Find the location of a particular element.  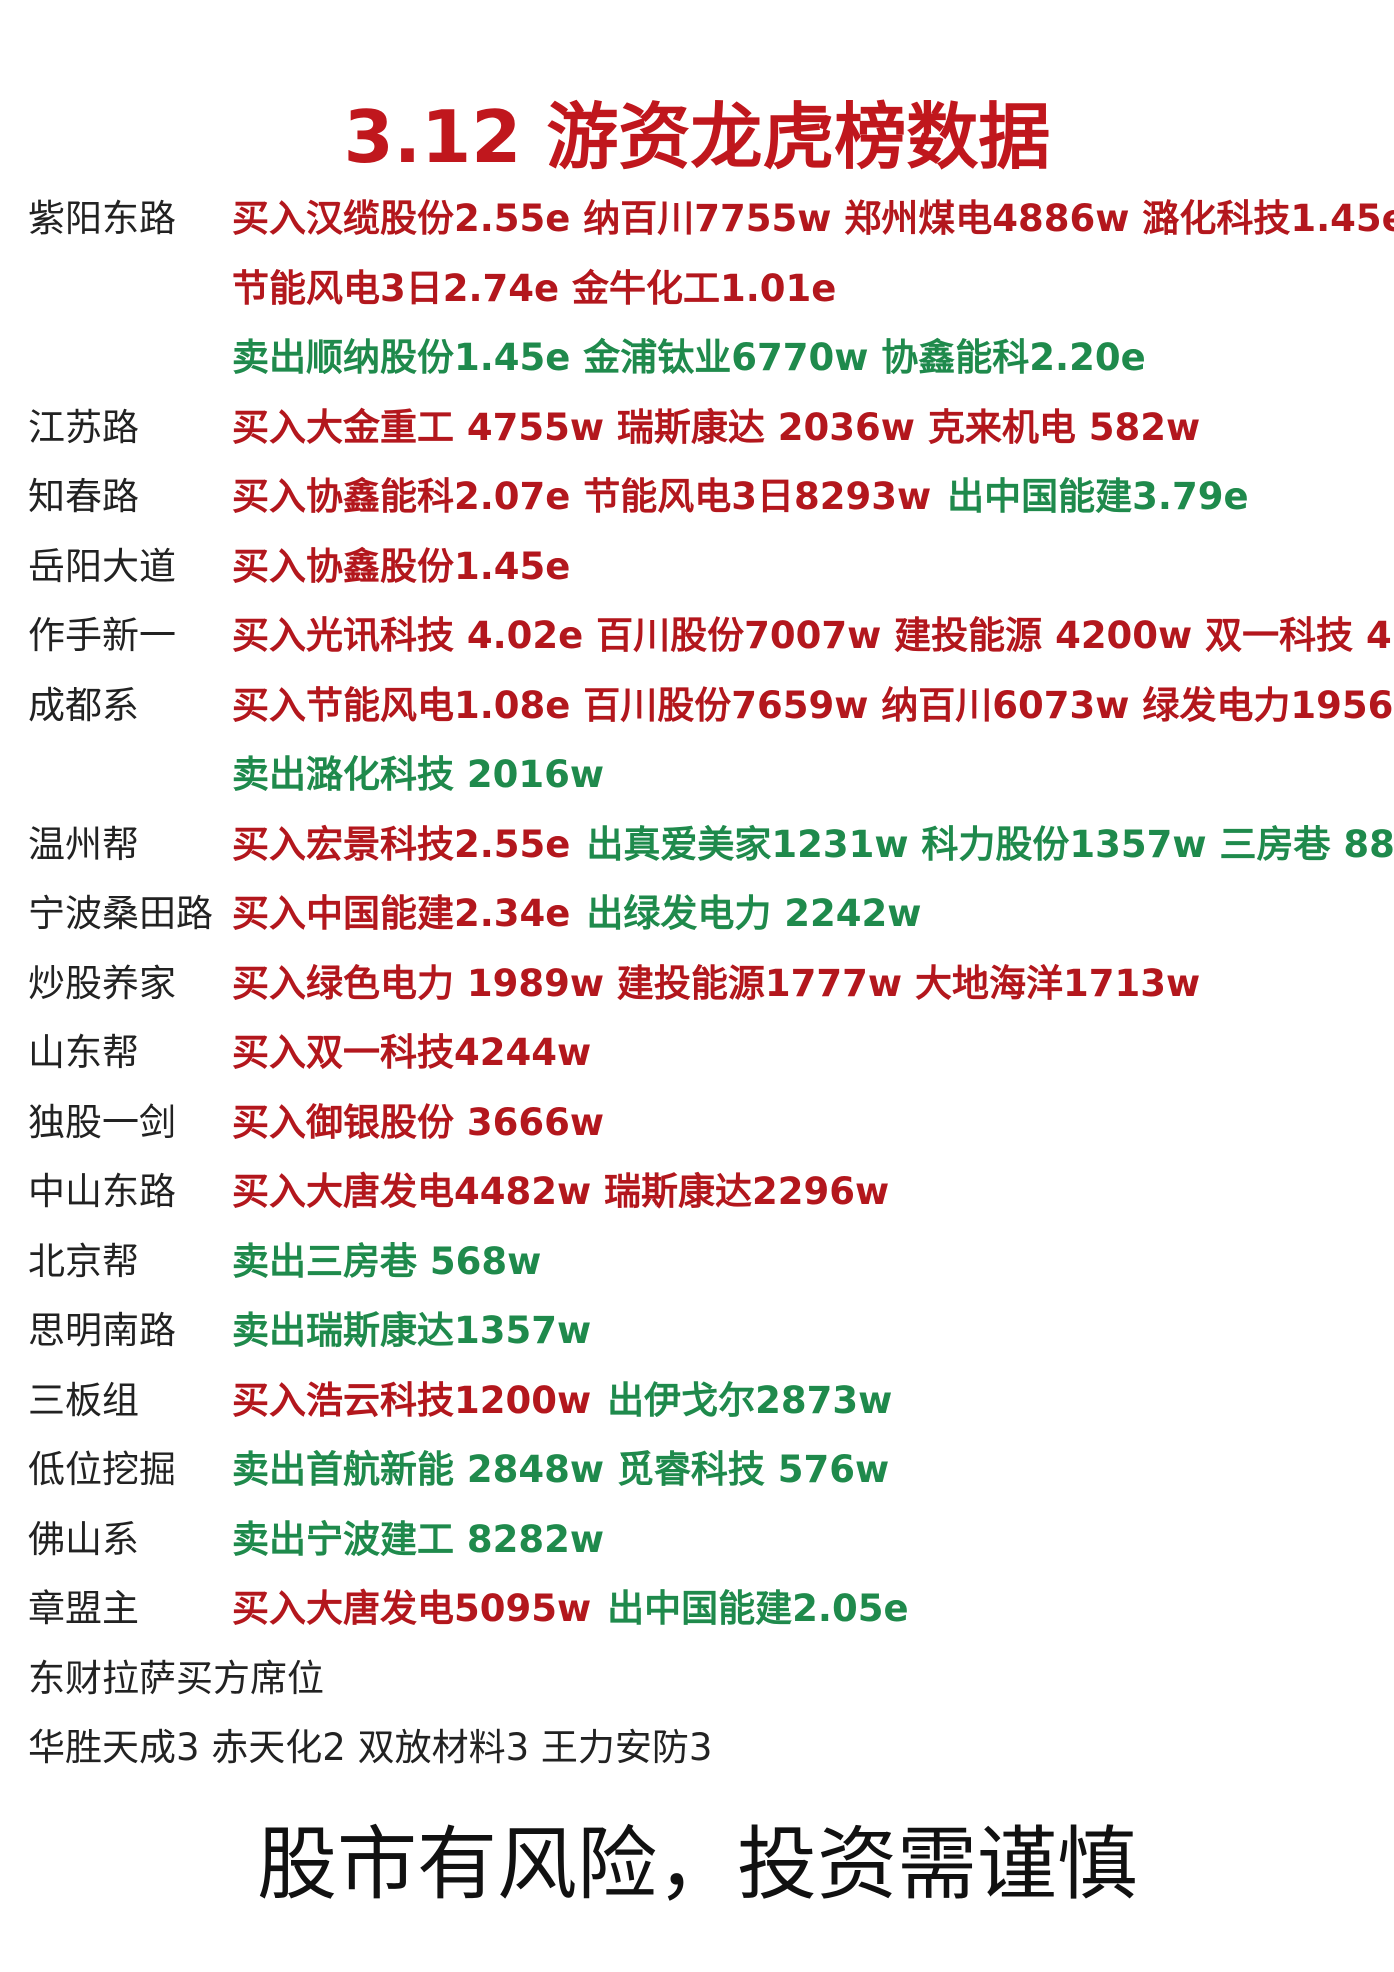

trade-line: 买入汉缆股份2.55e 纳百川7755w 郑州煤电4886w 潞化科技1.45e is located at coordinates (813, 219).